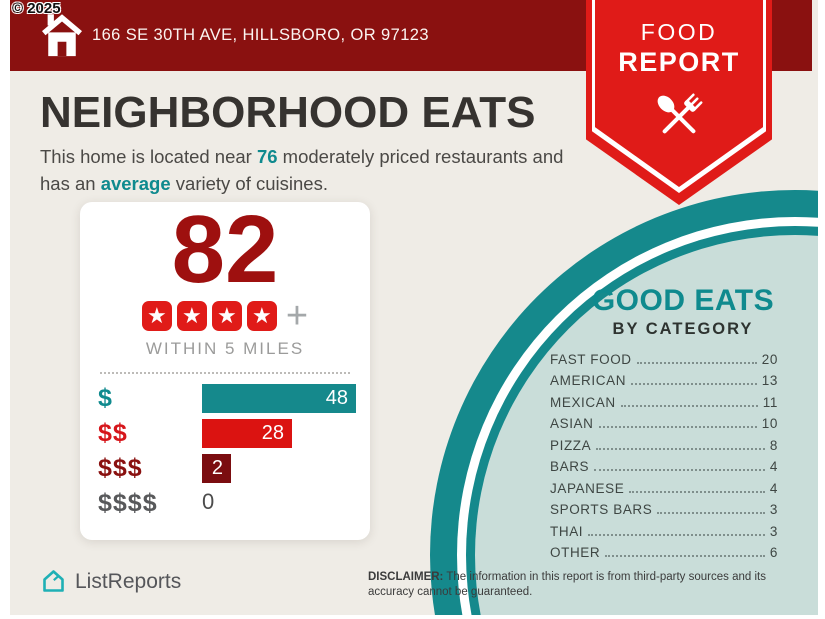  I want to click on crossed-spoon-fork-icon, so click(680, 113).